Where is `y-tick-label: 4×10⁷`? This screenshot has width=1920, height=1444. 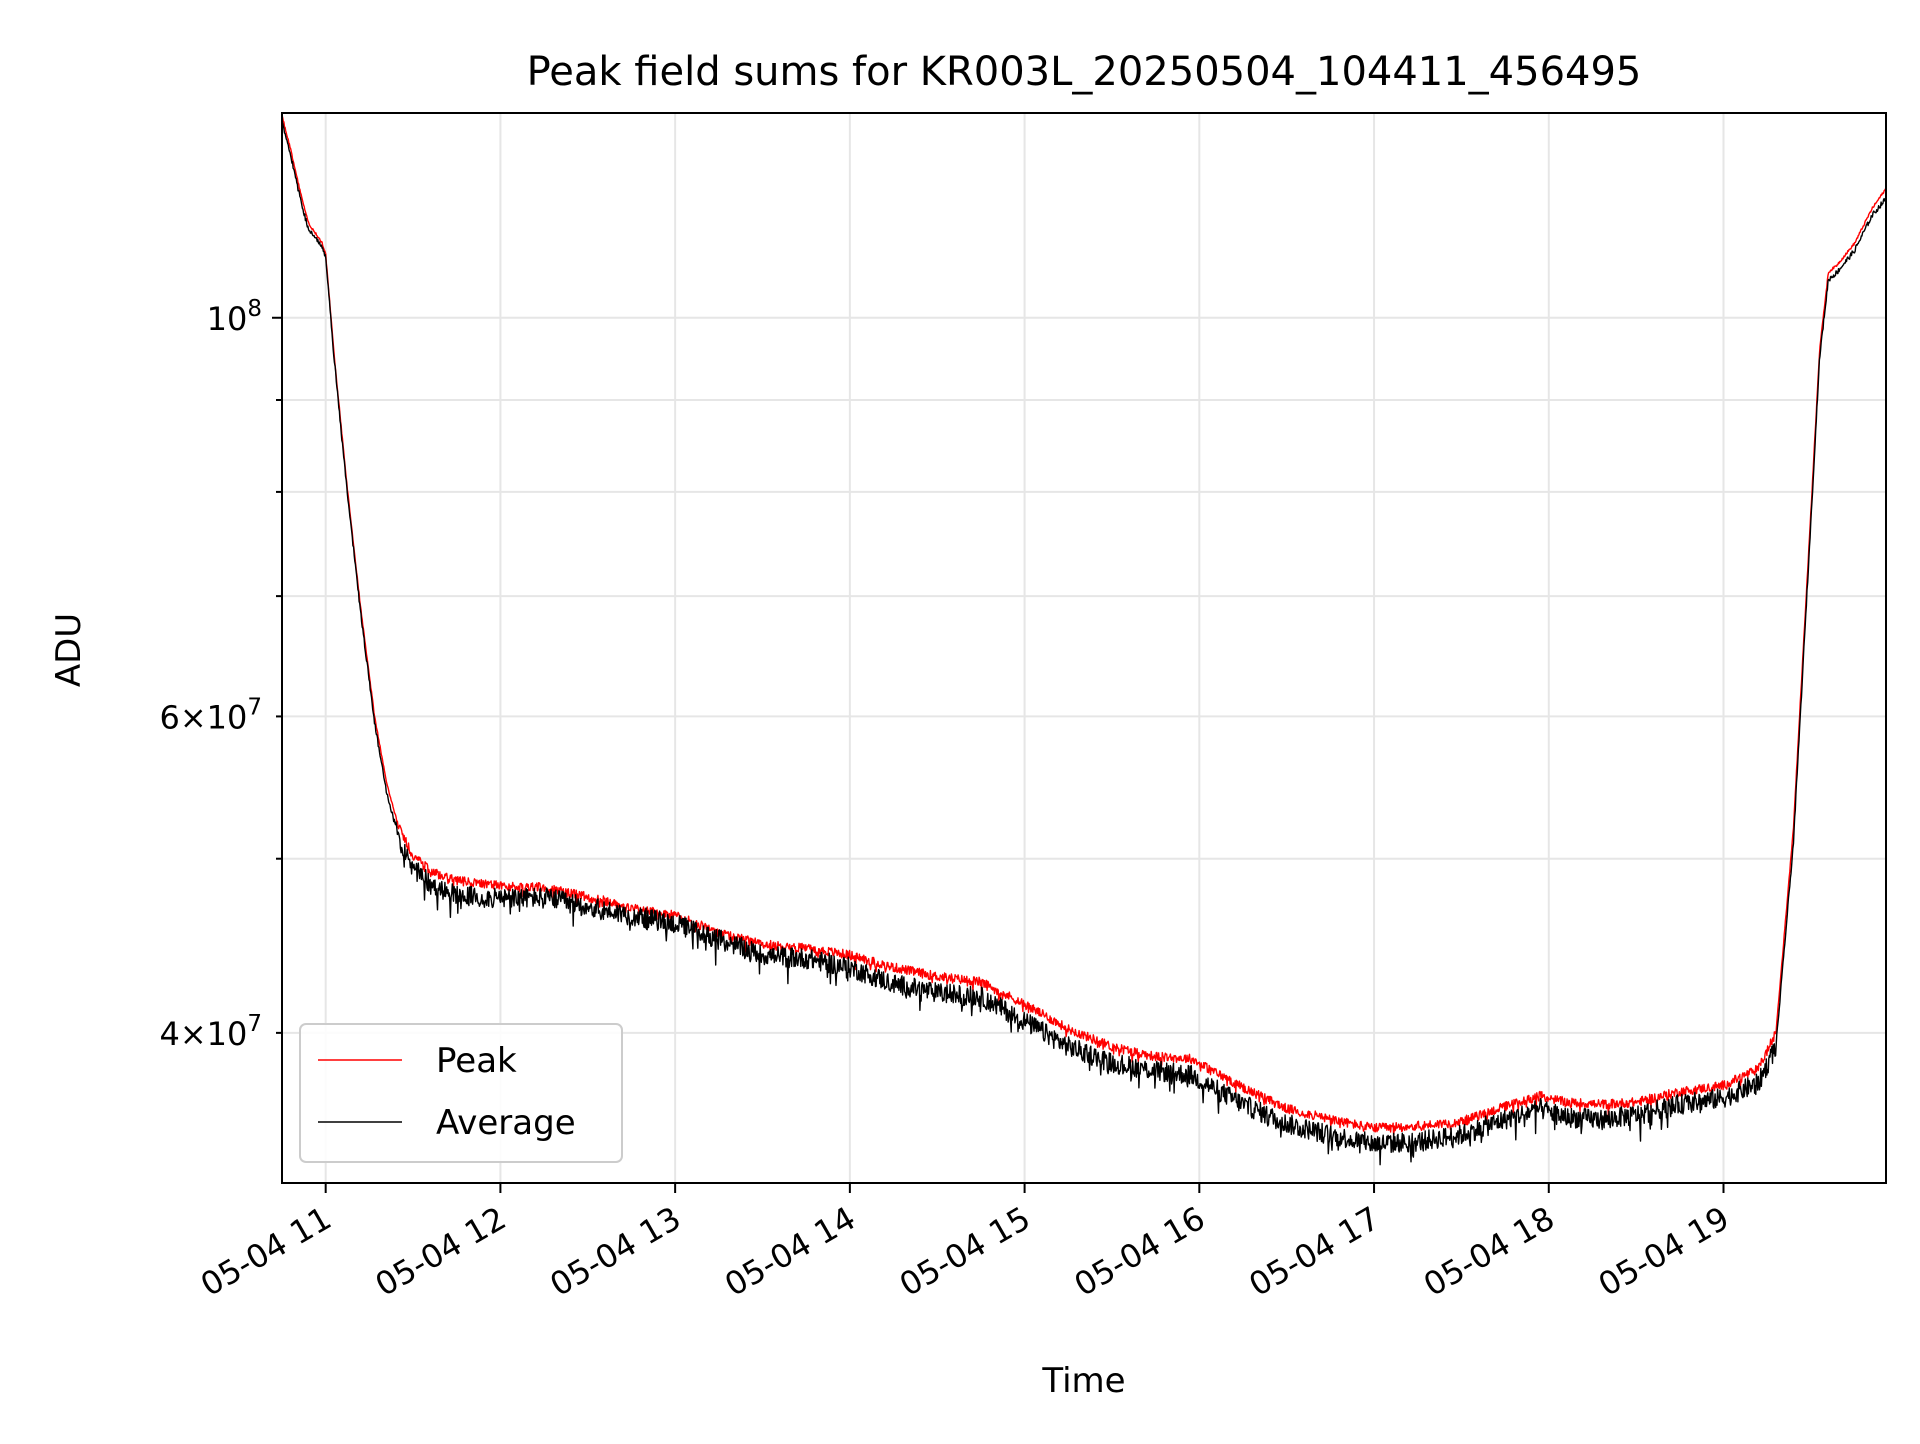 y-tick-label: 4×10⁷ is located at coordinates (210, 1032).